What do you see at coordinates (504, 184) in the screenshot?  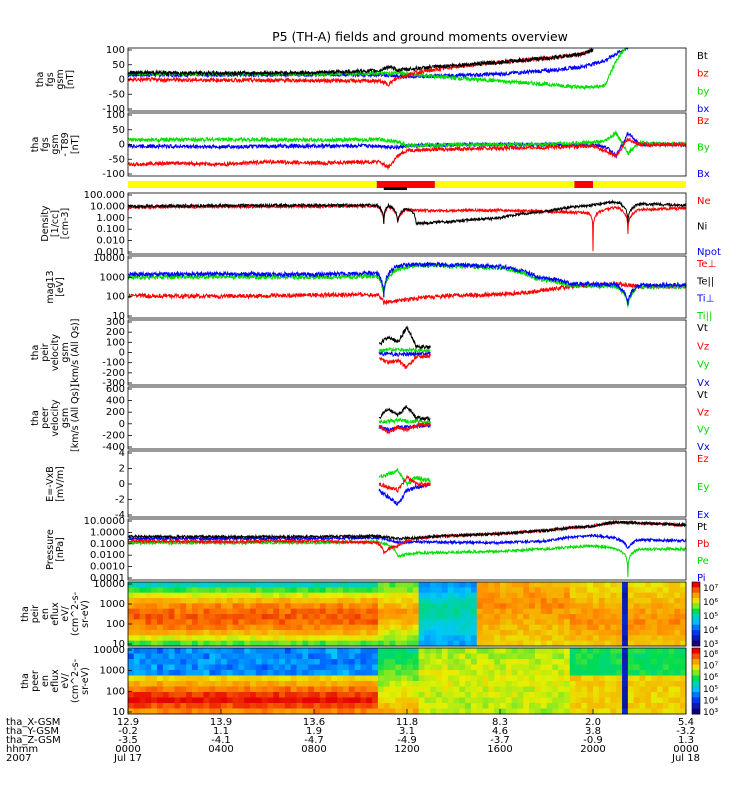 I see `mode-bar-segment` at bounding box center [504, 184].